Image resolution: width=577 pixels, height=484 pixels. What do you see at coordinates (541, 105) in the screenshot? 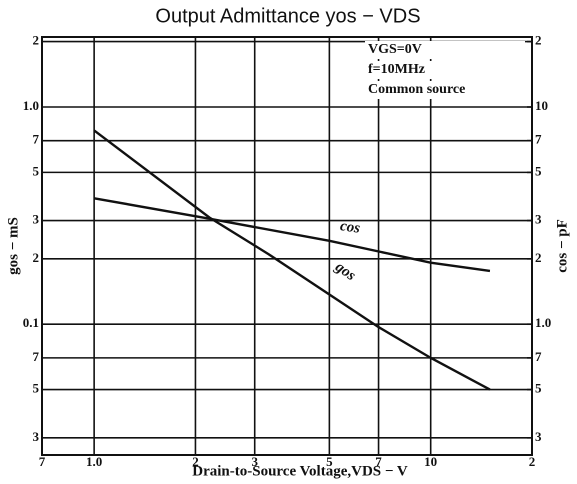
I see `y2-tick-label: 10` at bounding box center [541, 105].